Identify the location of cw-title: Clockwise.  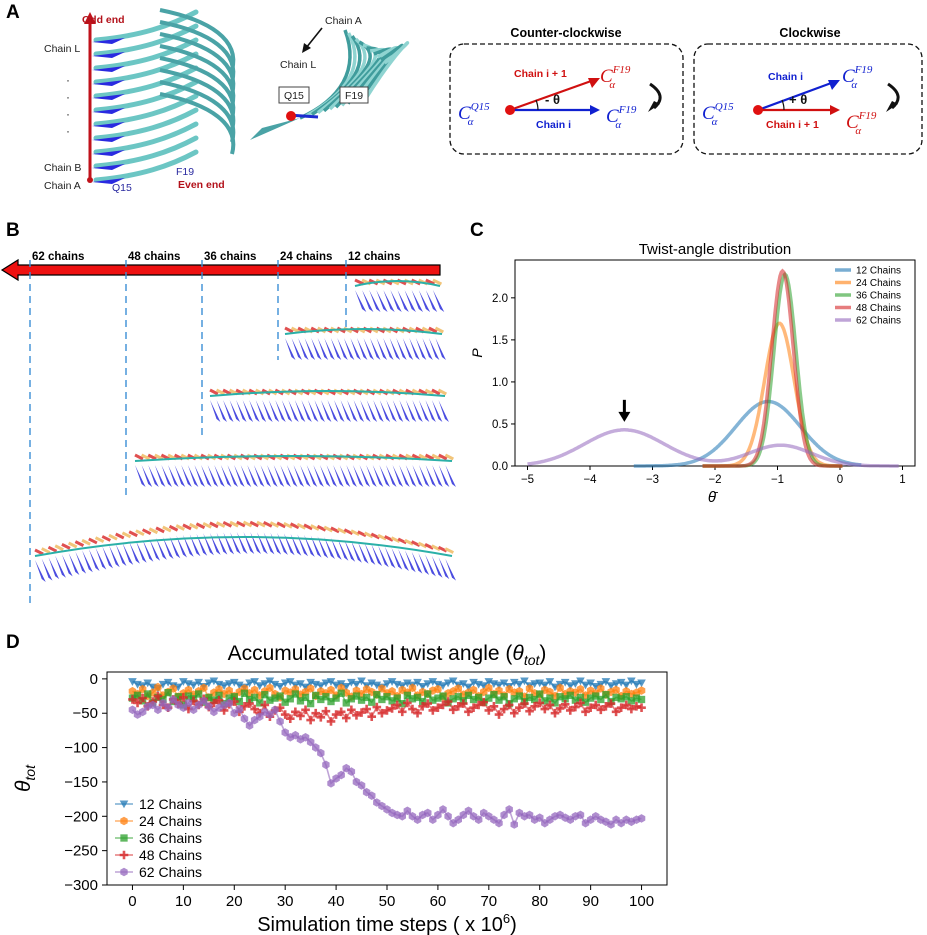
(809, 33).